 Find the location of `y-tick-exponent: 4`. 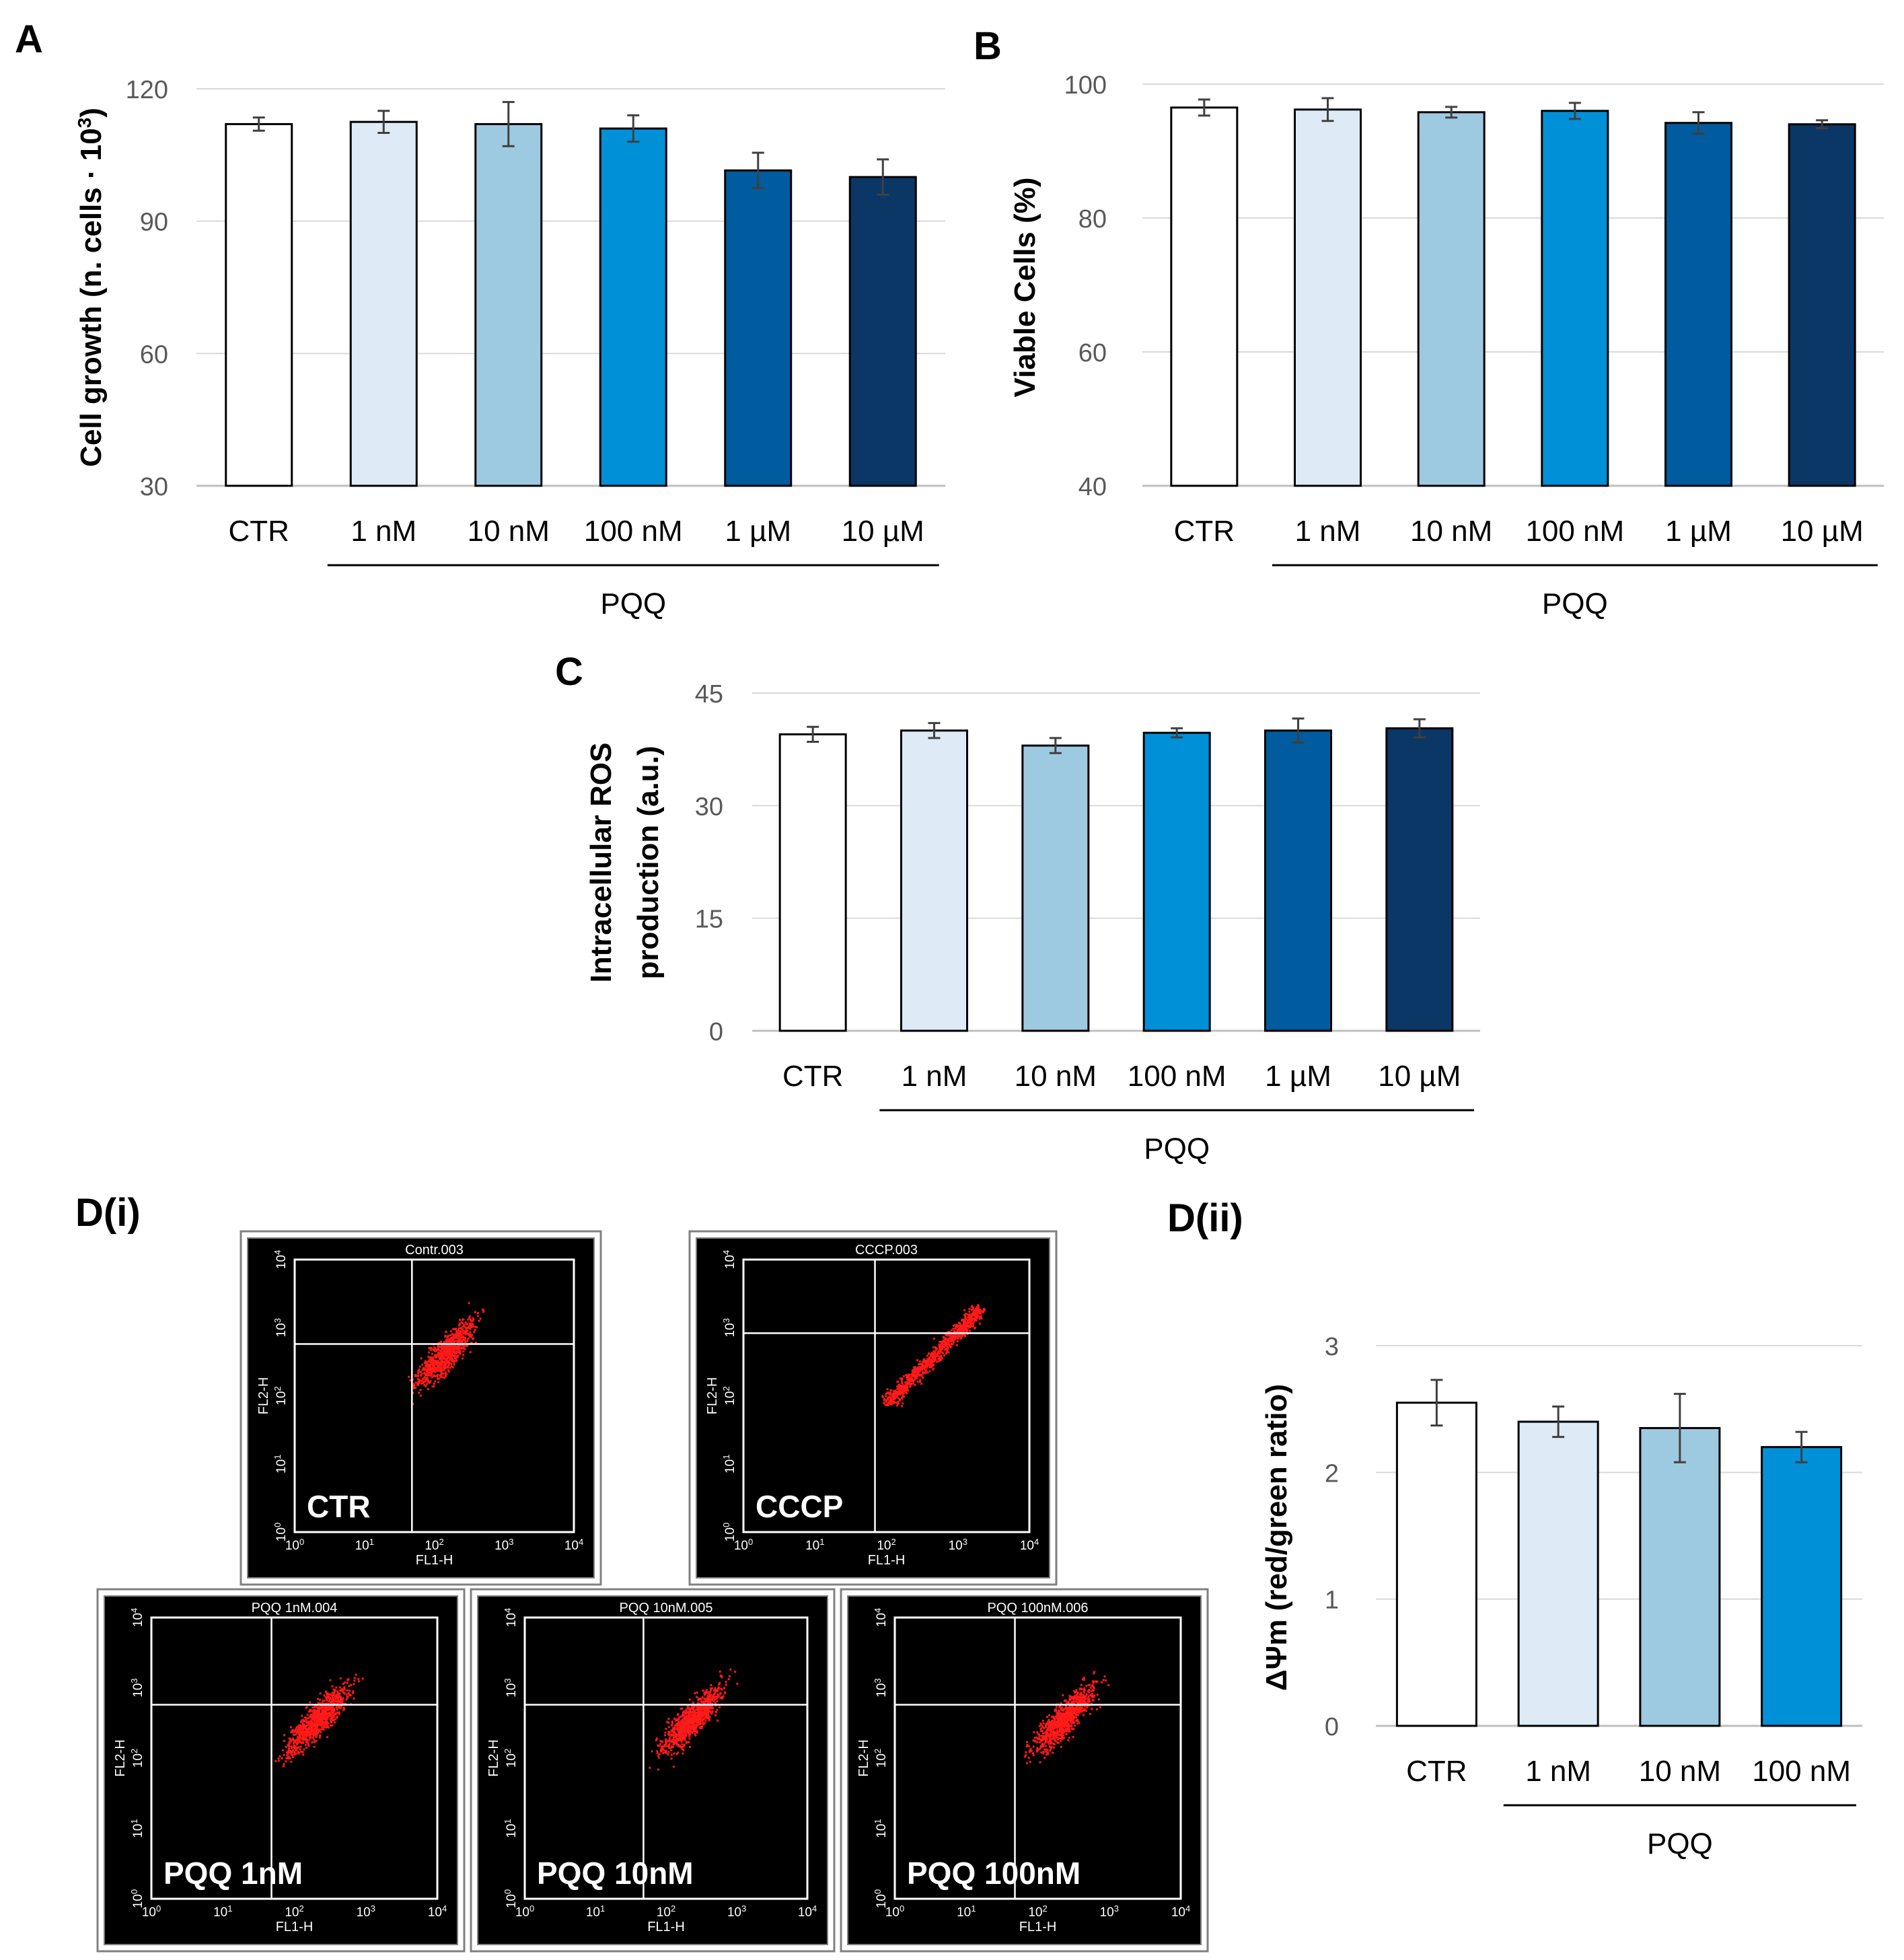

y-tick-exponent: 4 is located at coordinates (508, 1610).